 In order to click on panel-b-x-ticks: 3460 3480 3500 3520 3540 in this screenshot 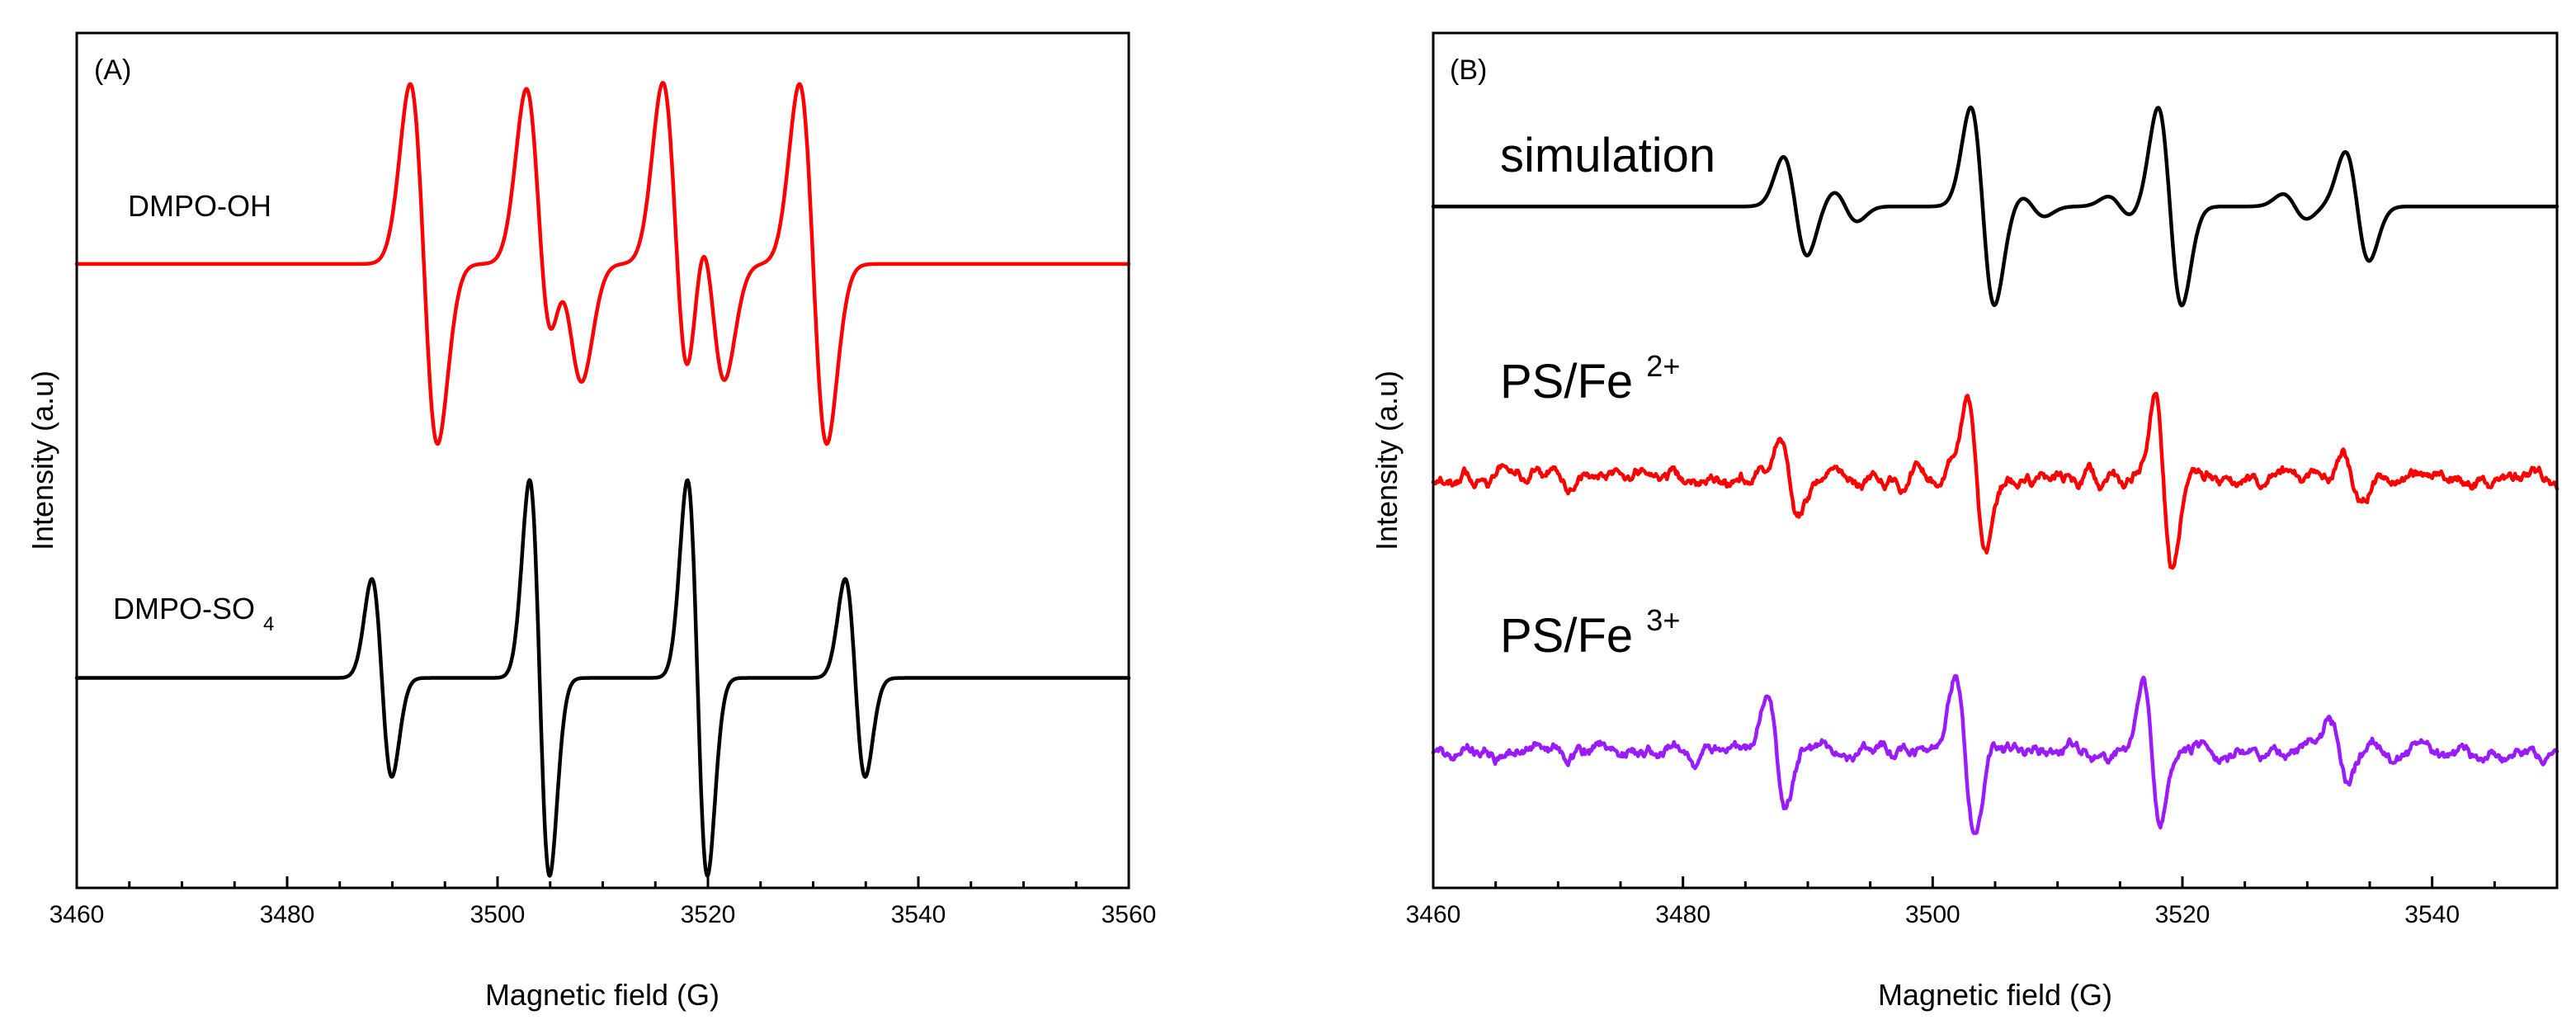, I will do `click(1982, 902)`.